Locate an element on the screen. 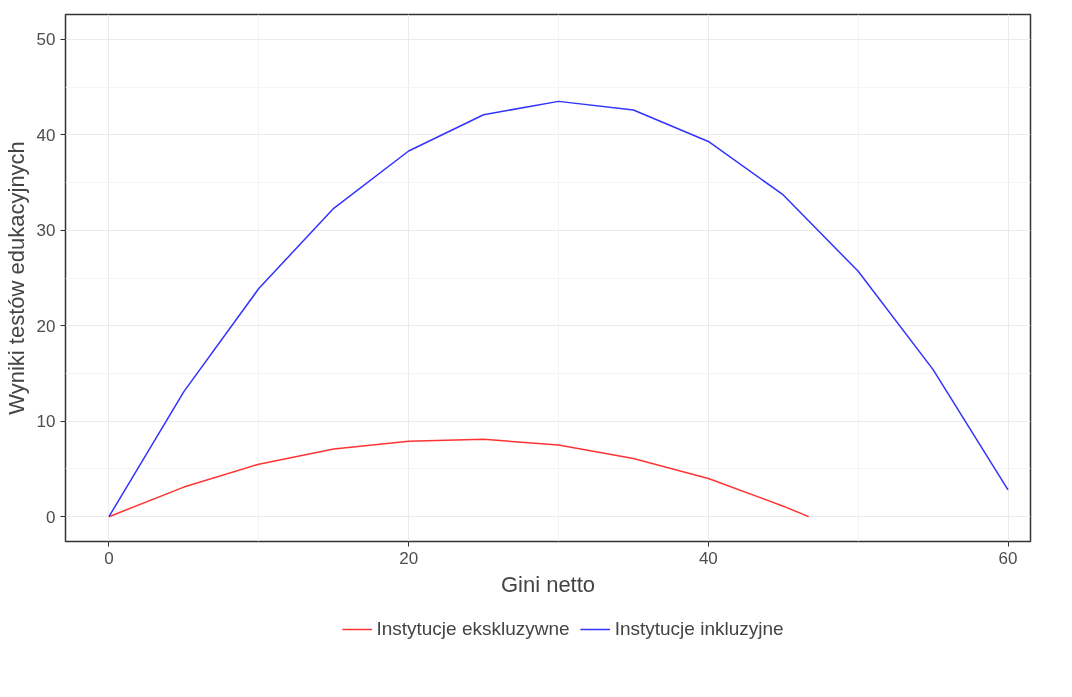 This screenshot has width=1072, height=697. y-tick-label: 0 is located at coordinates (51, 517).